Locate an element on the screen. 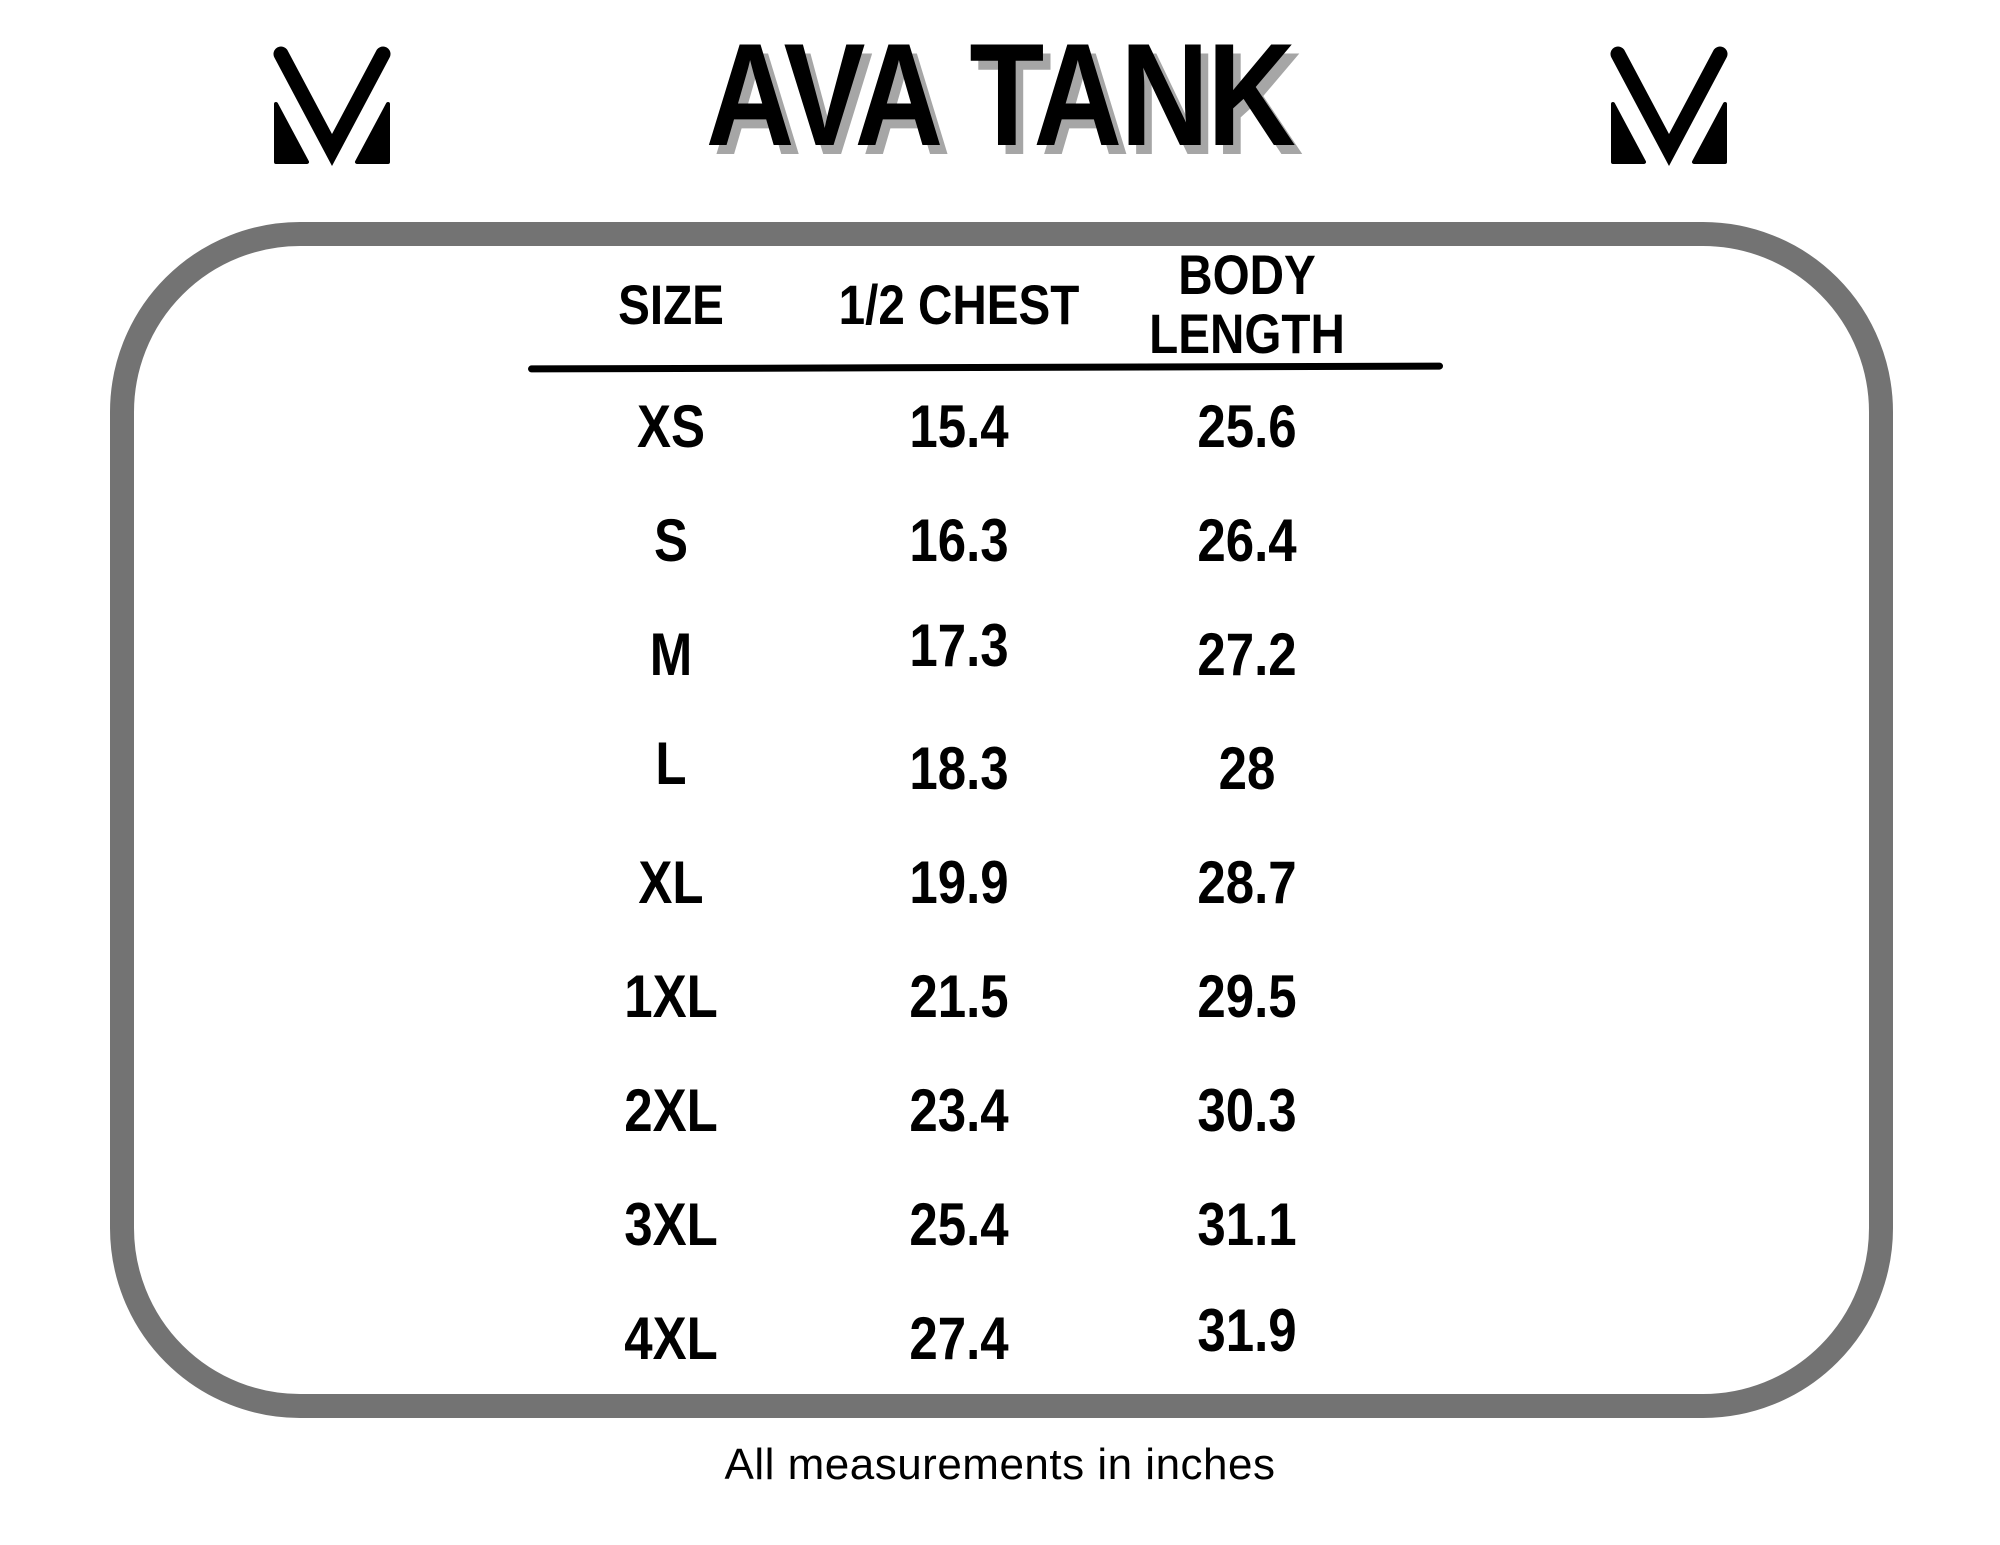 This screenshot has height=1545, width=2000. measurements-note: All measurements in inches is located at coordinates (1000, 1464).